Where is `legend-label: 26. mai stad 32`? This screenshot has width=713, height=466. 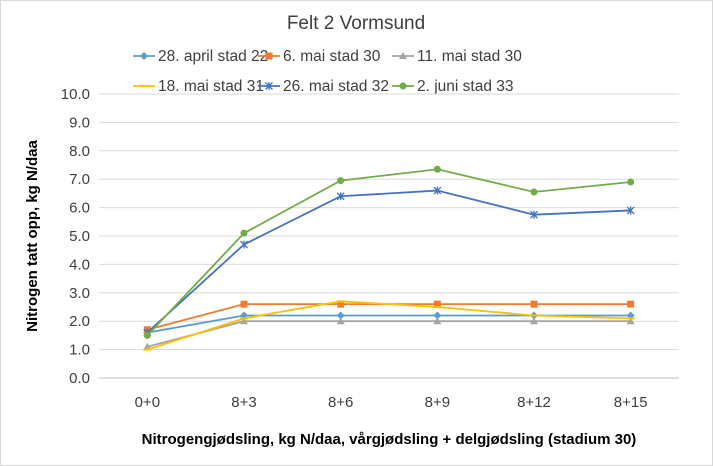
legend-label: 26. mai stad 32 is located at coordinates (336, 86).